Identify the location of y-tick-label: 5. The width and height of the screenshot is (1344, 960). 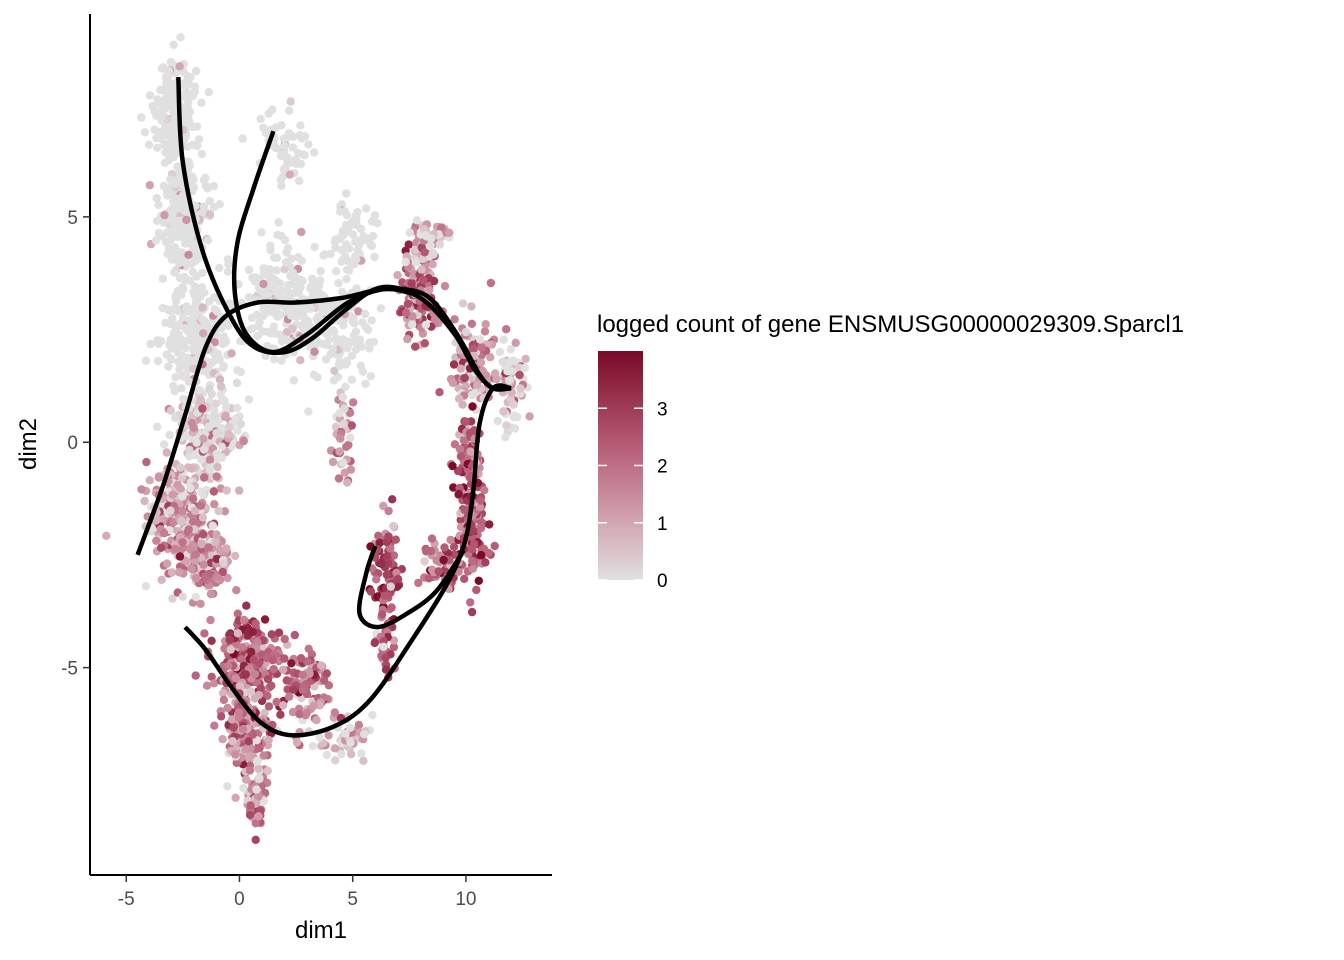
(72, 218).